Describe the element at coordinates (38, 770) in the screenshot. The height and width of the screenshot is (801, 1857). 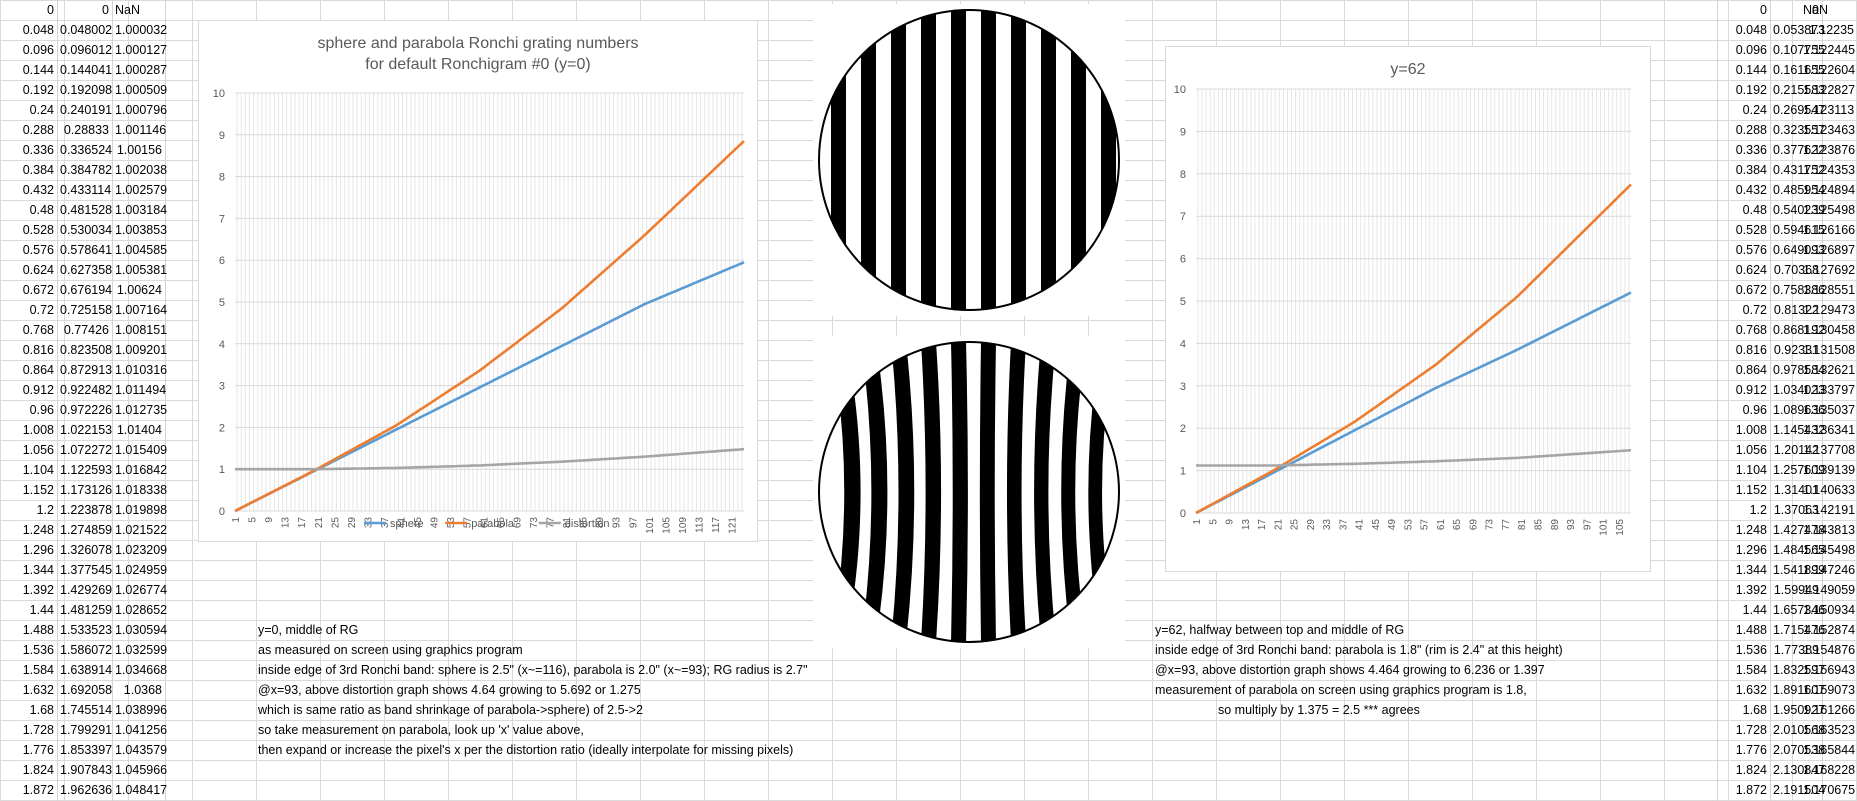
I see `left-cell: 1.824` at that location.